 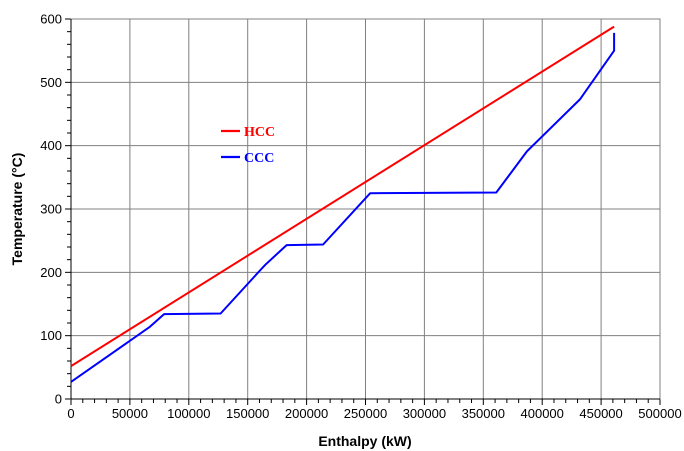 I want to click on x-tick-label: 250000, so click(x=365, y=413).